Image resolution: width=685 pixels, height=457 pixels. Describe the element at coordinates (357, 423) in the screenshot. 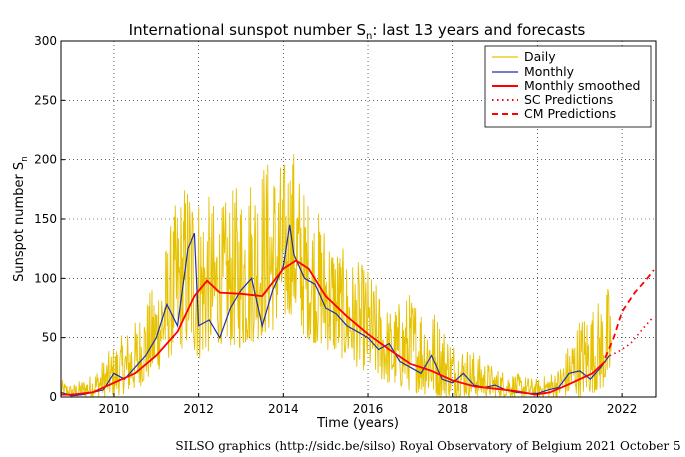

I see `x-axis-label: Time (years)` at that location.